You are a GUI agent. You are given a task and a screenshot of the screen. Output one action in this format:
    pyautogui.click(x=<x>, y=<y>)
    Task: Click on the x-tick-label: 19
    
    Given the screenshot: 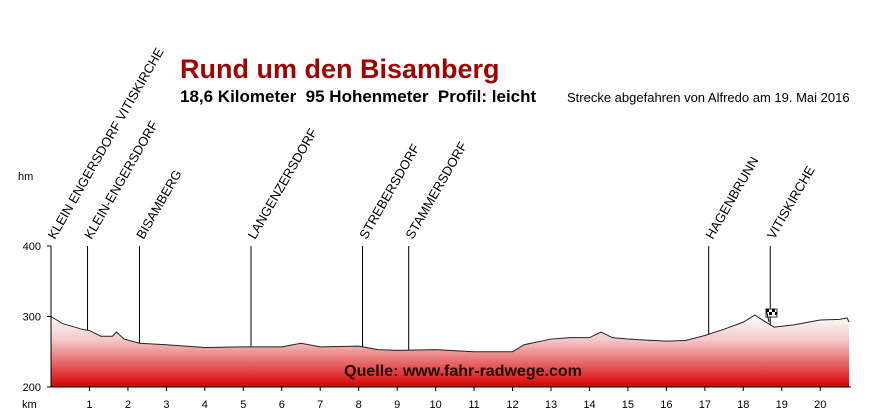 What is the action you would take?
    pyautogui.click(x=782, y=405)
    